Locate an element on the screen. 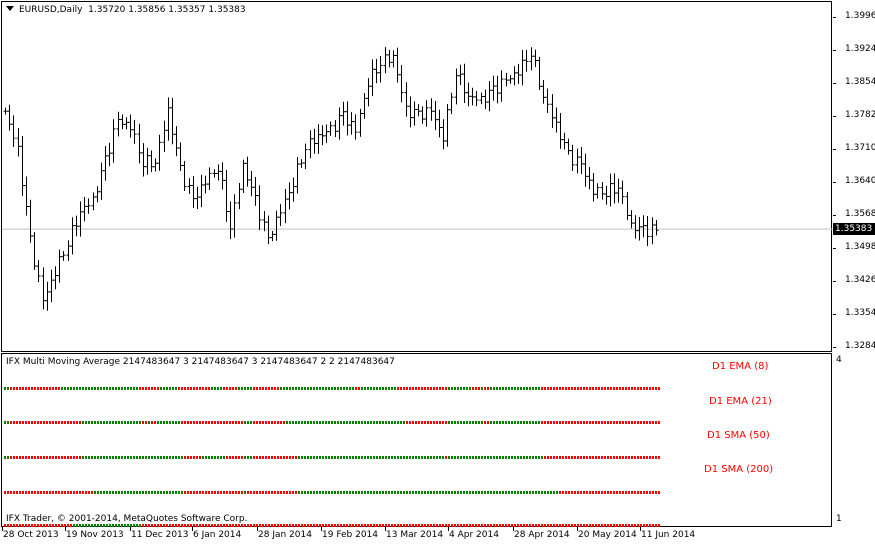 Image resolution: width=875 pixels, height=545 pixels. date-tick-label: 4 Apr 2014 is located at coordinates (474, 535).